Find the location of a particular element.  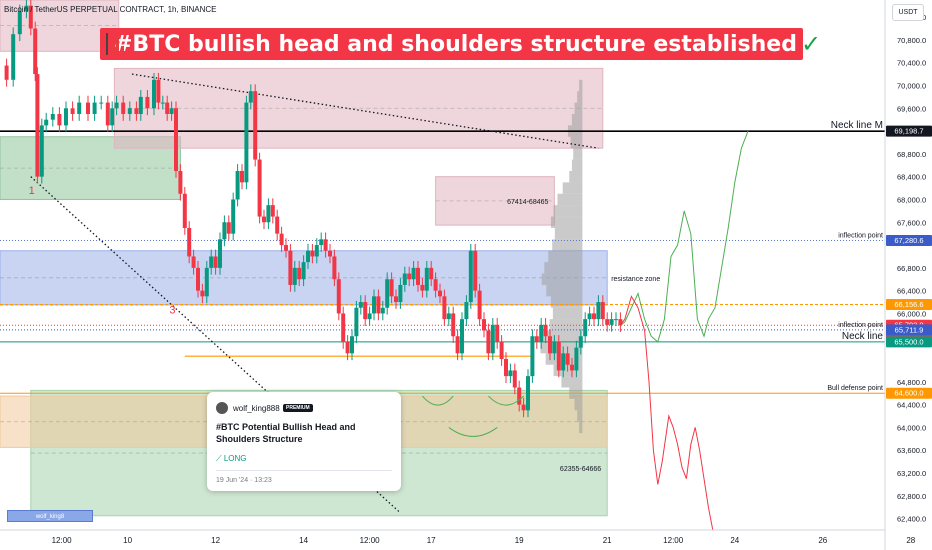

price-badge-value: 66,156.6 is located at coordinates (908, 304).